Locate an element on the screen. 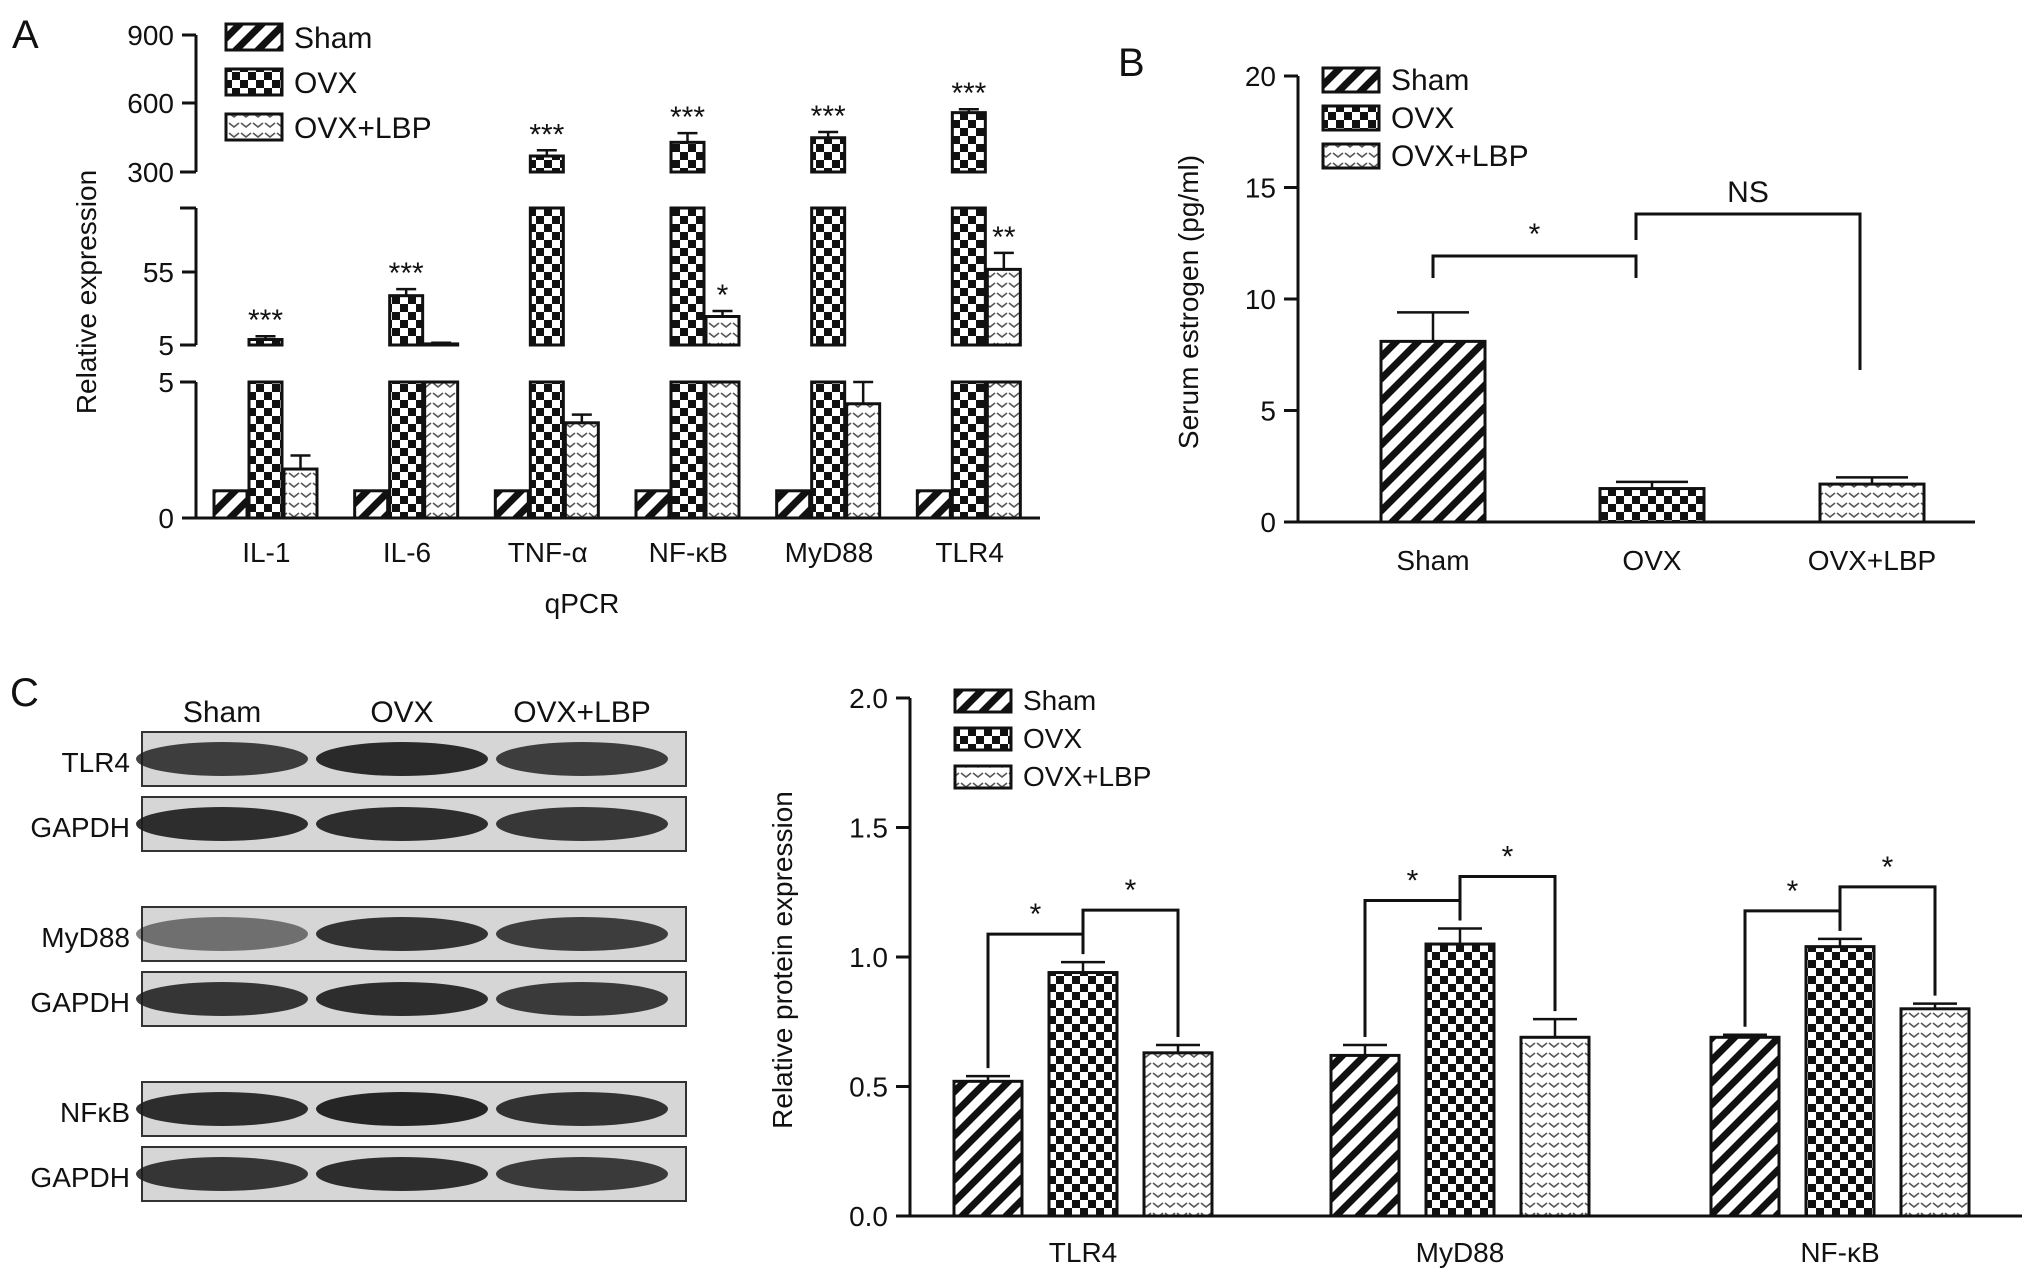 The image size is (2032, 1279). panel-c-bar-nf-b-ovx is located at coordinates (1840, 1081).